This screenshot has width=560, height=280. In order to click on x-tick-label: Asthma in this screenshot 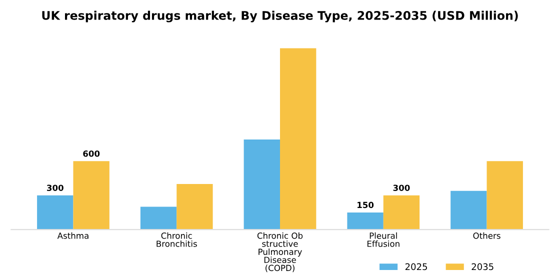, I will do `click(72, 235)`.